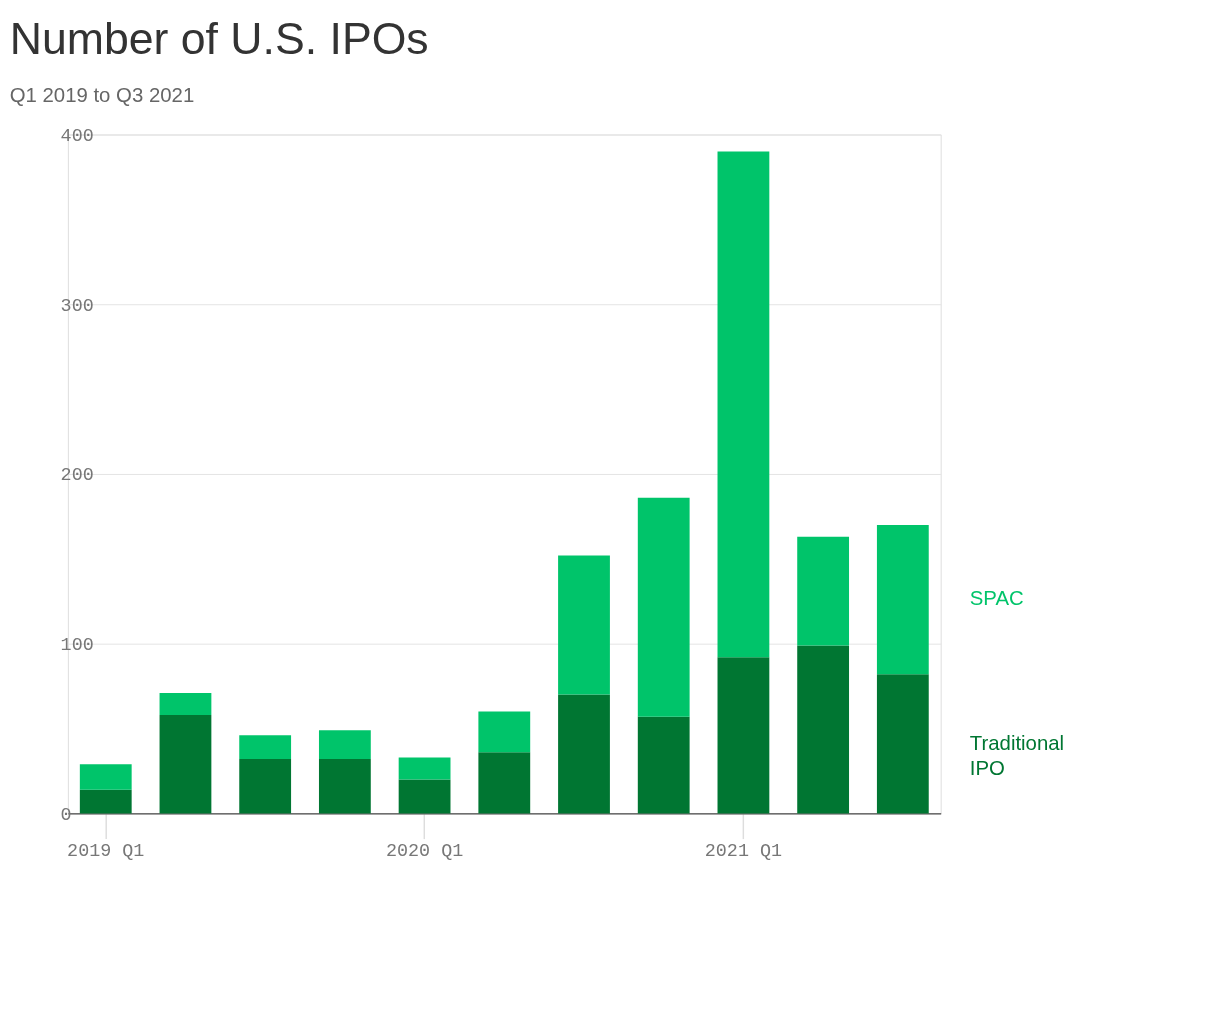 This screenshot has width=1220, height=1020. I want to click on y-tick-label: 100, so click(77, 645).